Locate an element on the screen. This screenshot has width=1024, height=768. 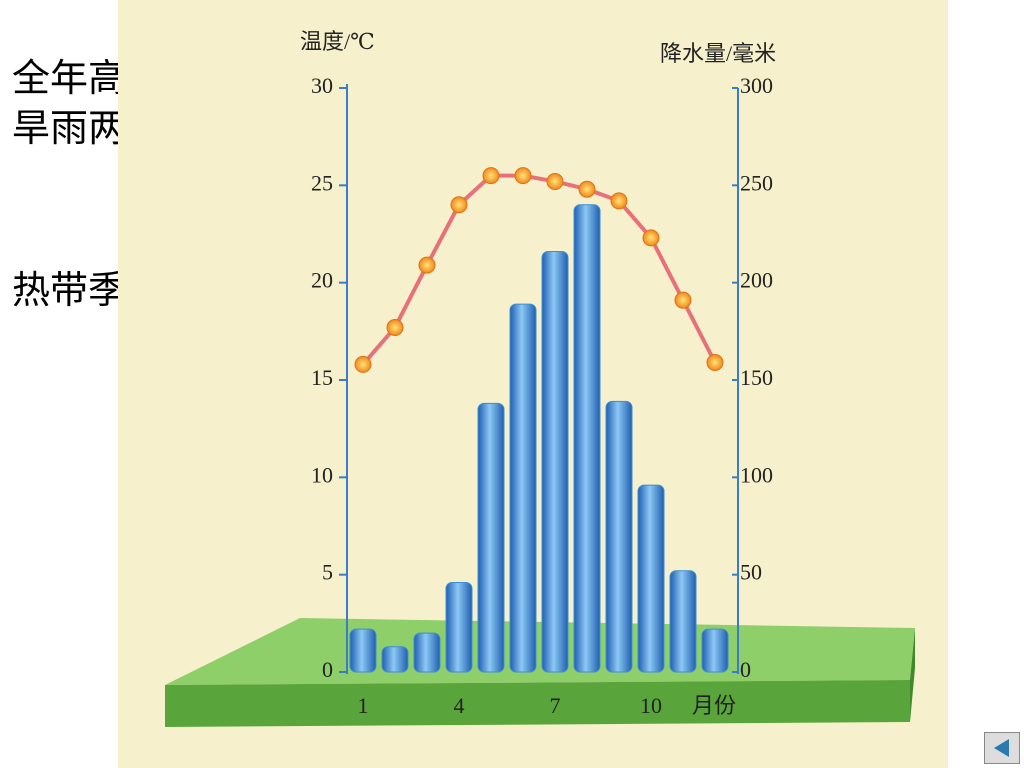
prev-icon is located at coordinates (1001, 748).